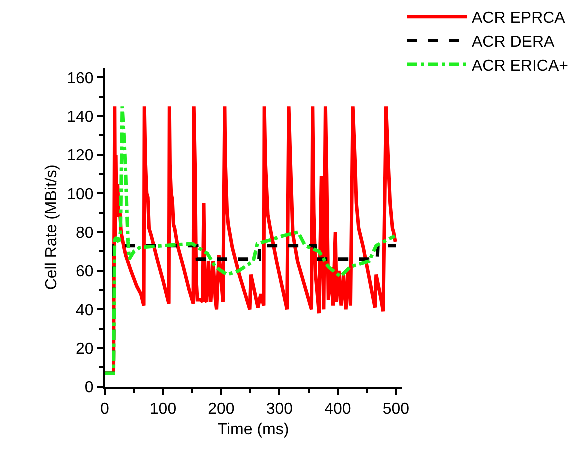 Image resolution: width=574 pixels, height=466 pixels. Describe the element at coordinates (396, 409) in the screenshot. I see `x-tick-label: 500` at that location.